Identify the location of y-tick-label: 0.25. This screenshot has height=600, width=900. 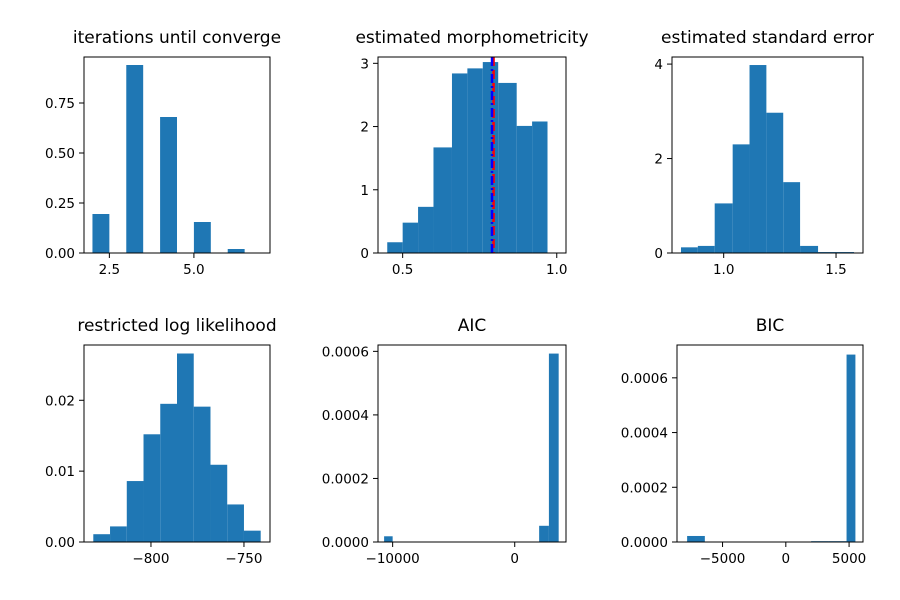
(60, 204).